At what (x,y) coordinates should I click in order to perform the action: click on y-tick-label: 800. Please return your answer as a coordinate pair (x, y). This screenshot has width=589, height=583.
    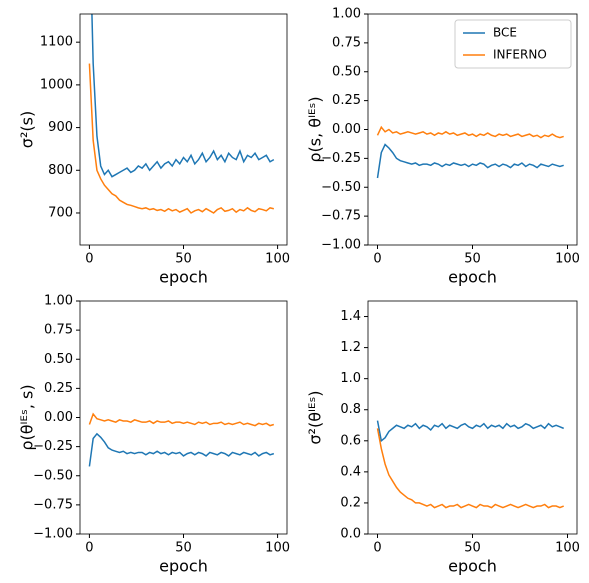
    Looking at the image, I should click on (60, 170).